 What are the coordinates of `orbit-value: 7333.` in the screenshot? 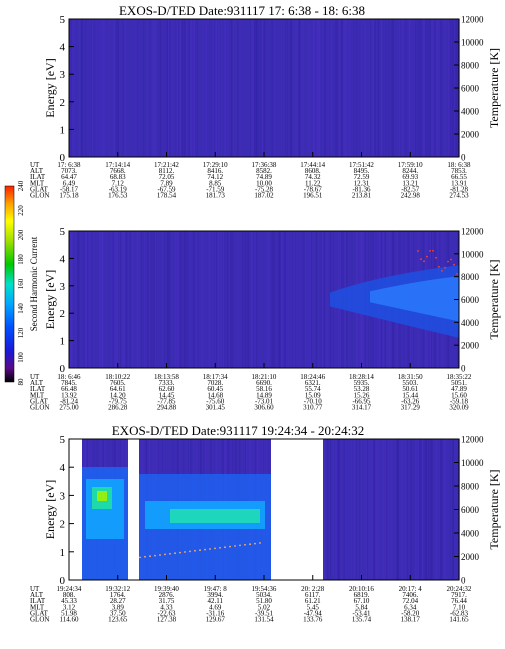 It's located at (167, 383).